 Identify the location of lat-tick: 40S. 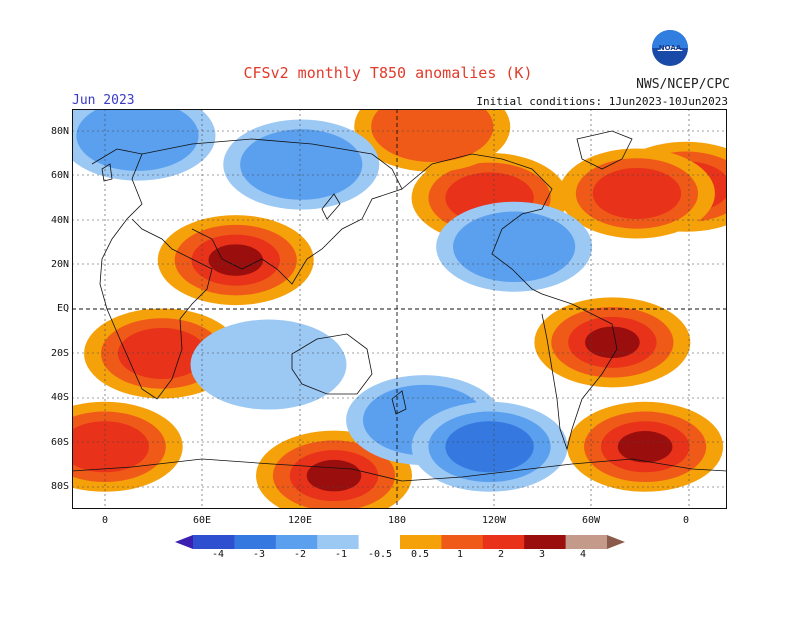
(59, 397).